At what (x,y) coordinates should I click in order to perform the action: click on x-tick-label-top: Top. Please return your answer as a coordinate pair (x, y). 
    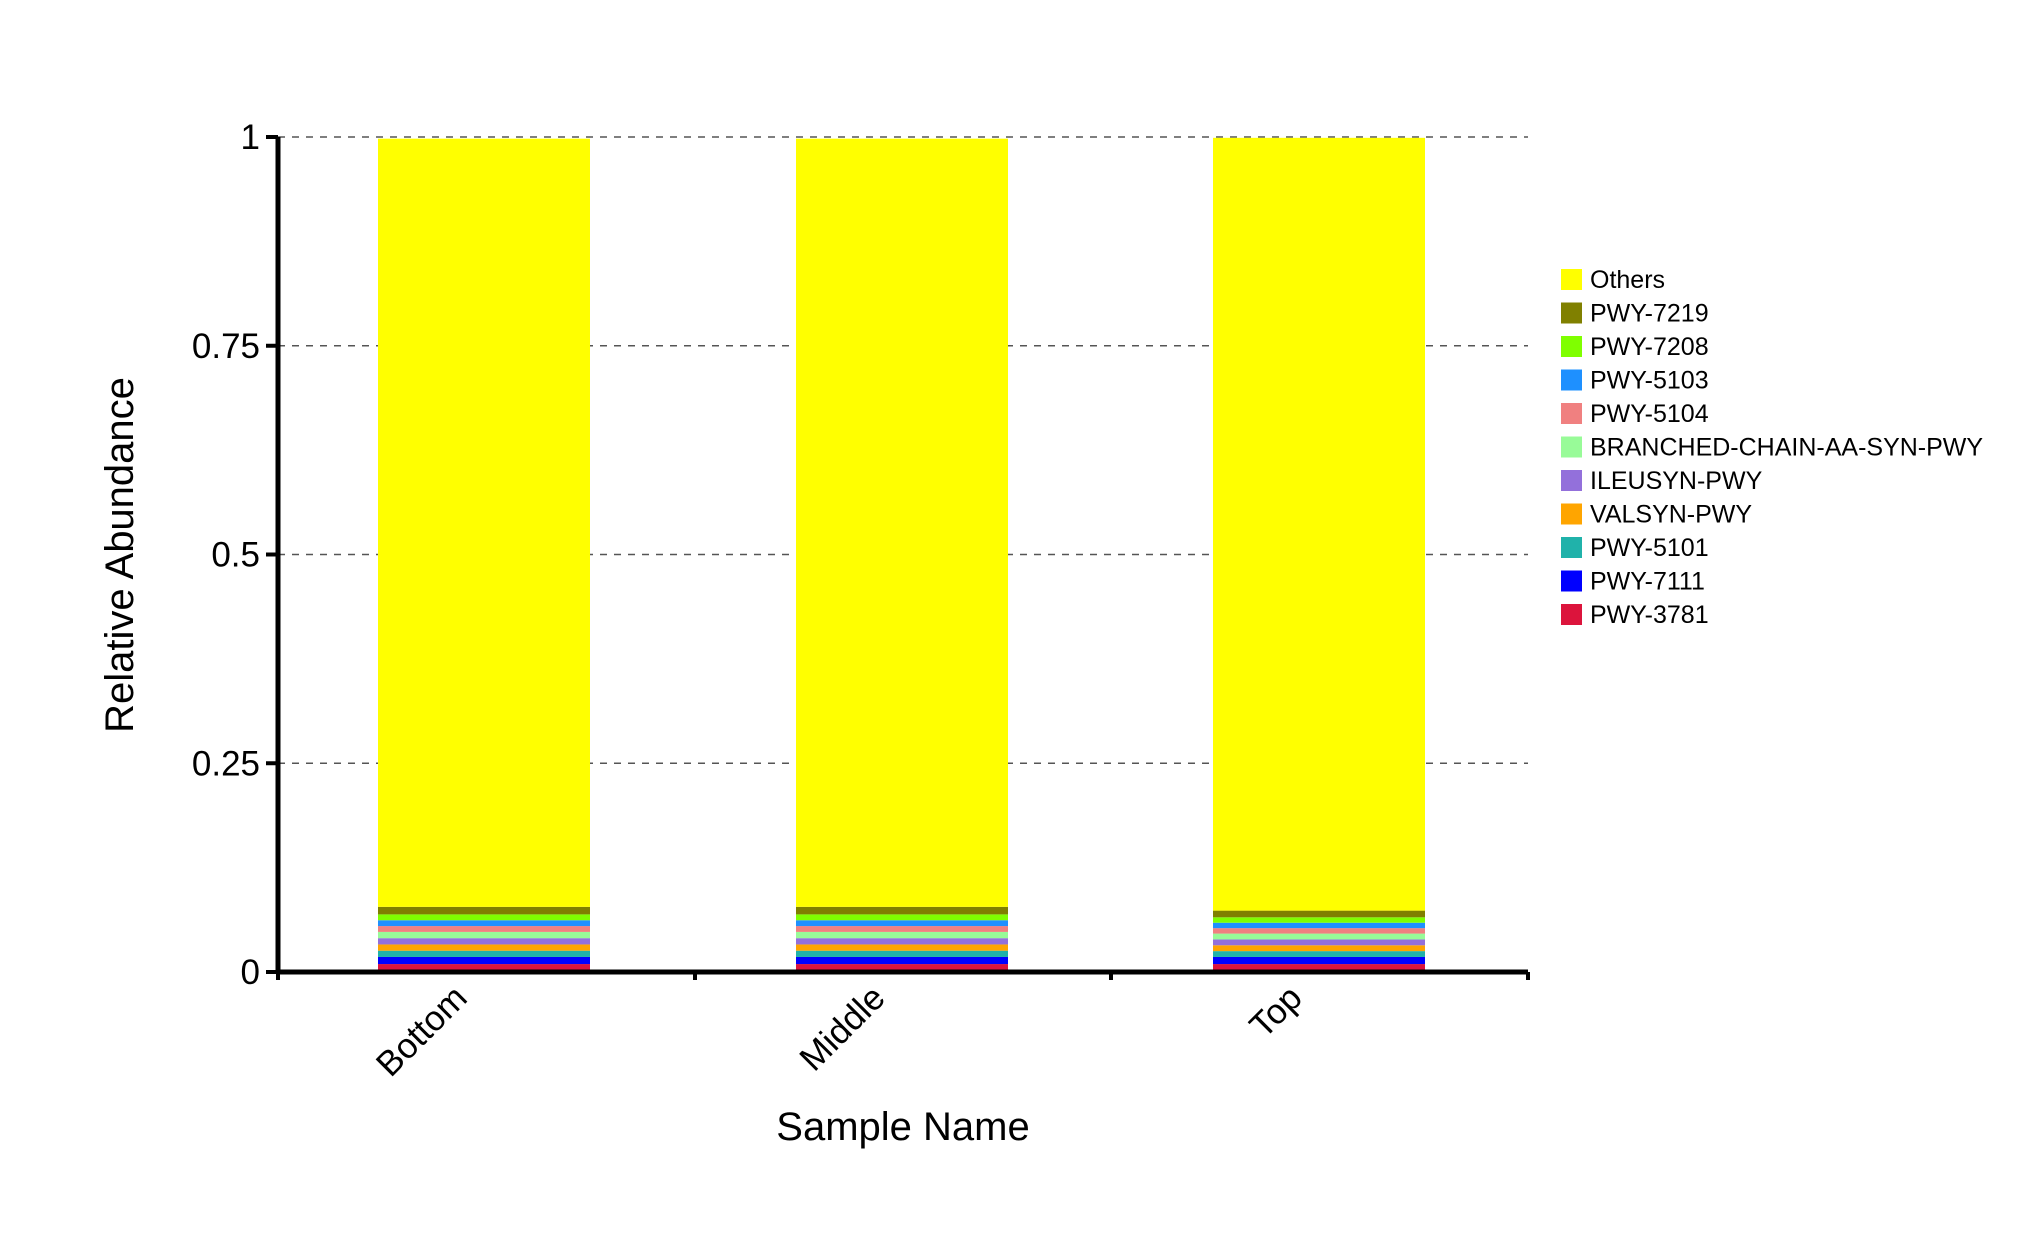
    Looking at the image, I should click on (1275, 1011).